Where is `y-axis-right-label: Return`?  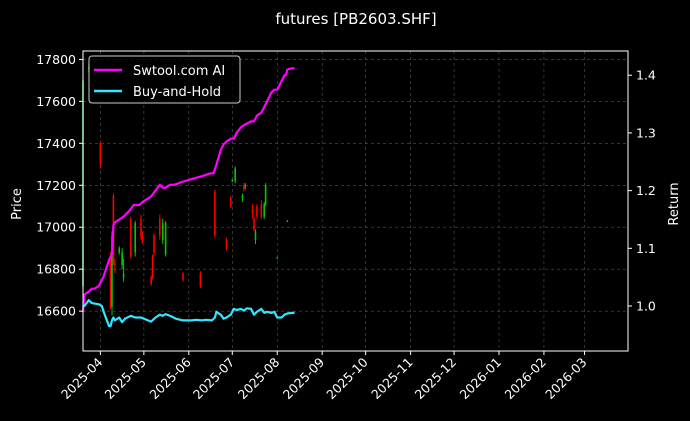
y-axis-right-label: Return is located at coordinates (674, 203).